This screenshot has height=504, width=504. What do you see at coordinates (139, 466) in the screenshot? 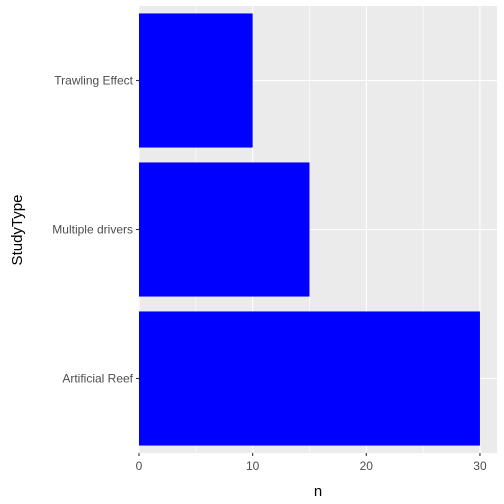
I see `x-tick-label: 0` at bounding box center [139, 466].